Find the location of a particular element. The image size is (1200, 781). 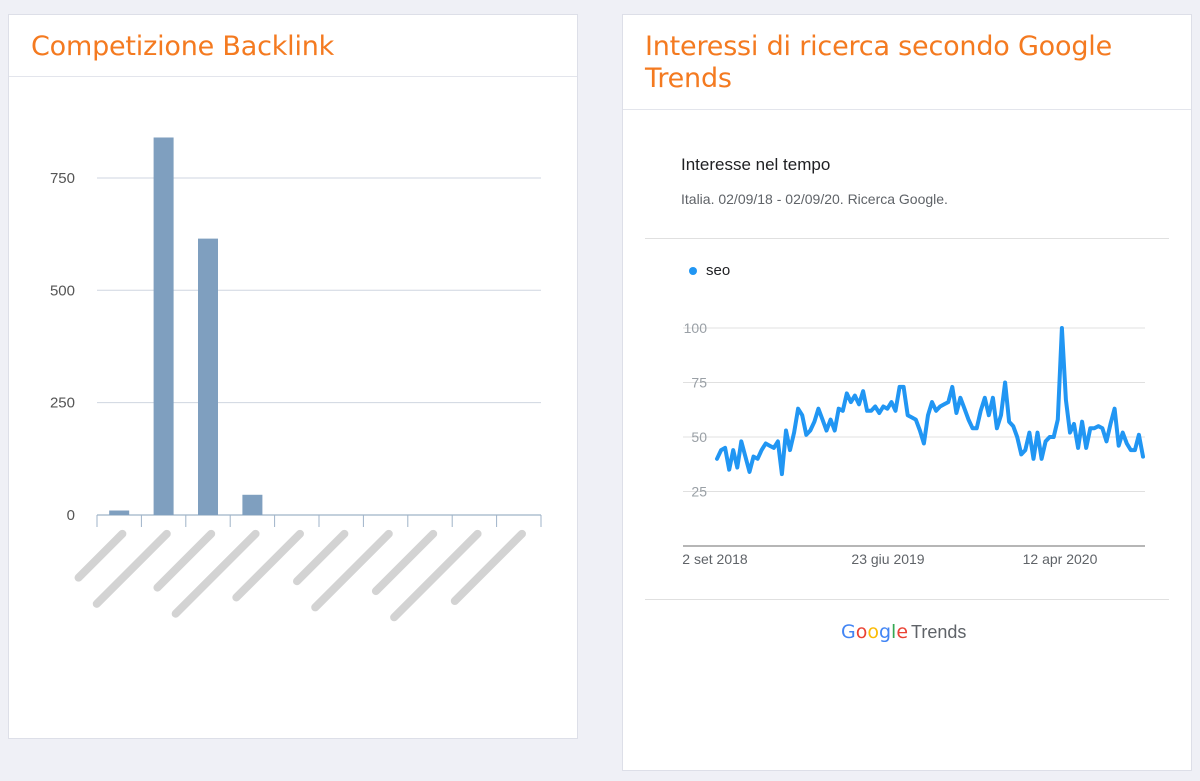

google-logo-letter: l is located at coordinates (894, 632).